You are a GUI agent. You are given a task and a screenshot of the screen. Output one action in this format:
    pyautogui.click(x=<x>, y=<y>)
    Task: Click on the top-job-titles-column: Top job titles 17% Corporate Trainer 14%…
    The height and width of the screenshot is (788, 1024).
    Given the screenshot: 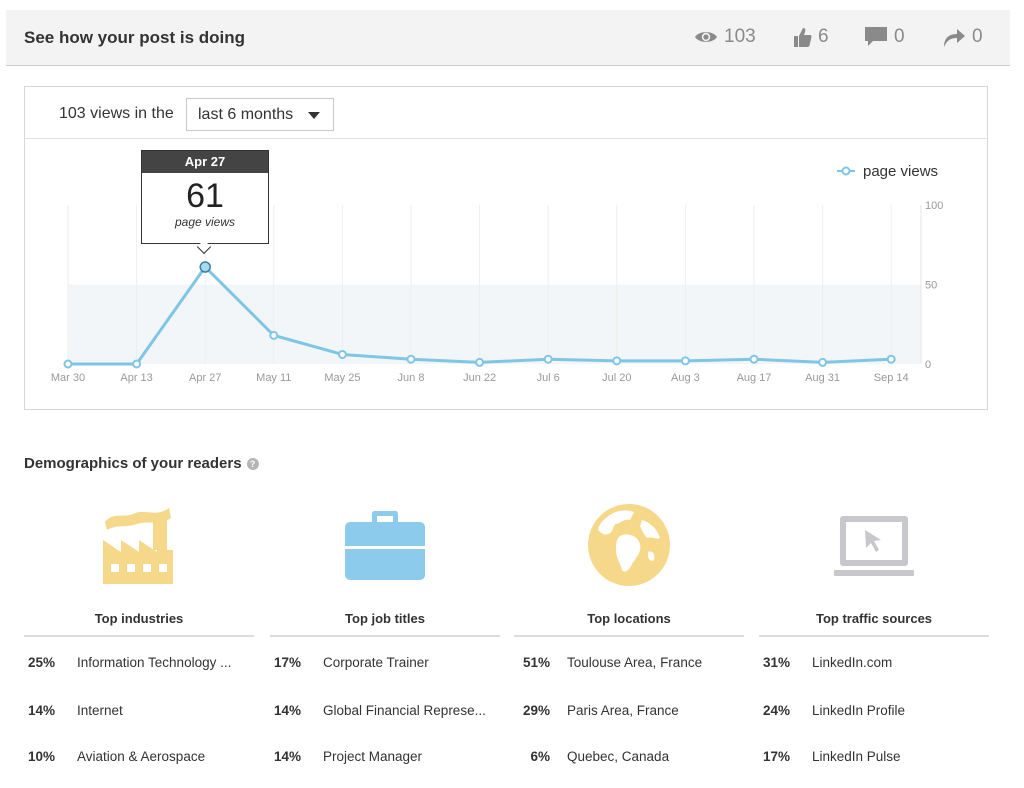 What is the action you would take?
    pyautogui.click(x=385, y=644)
    